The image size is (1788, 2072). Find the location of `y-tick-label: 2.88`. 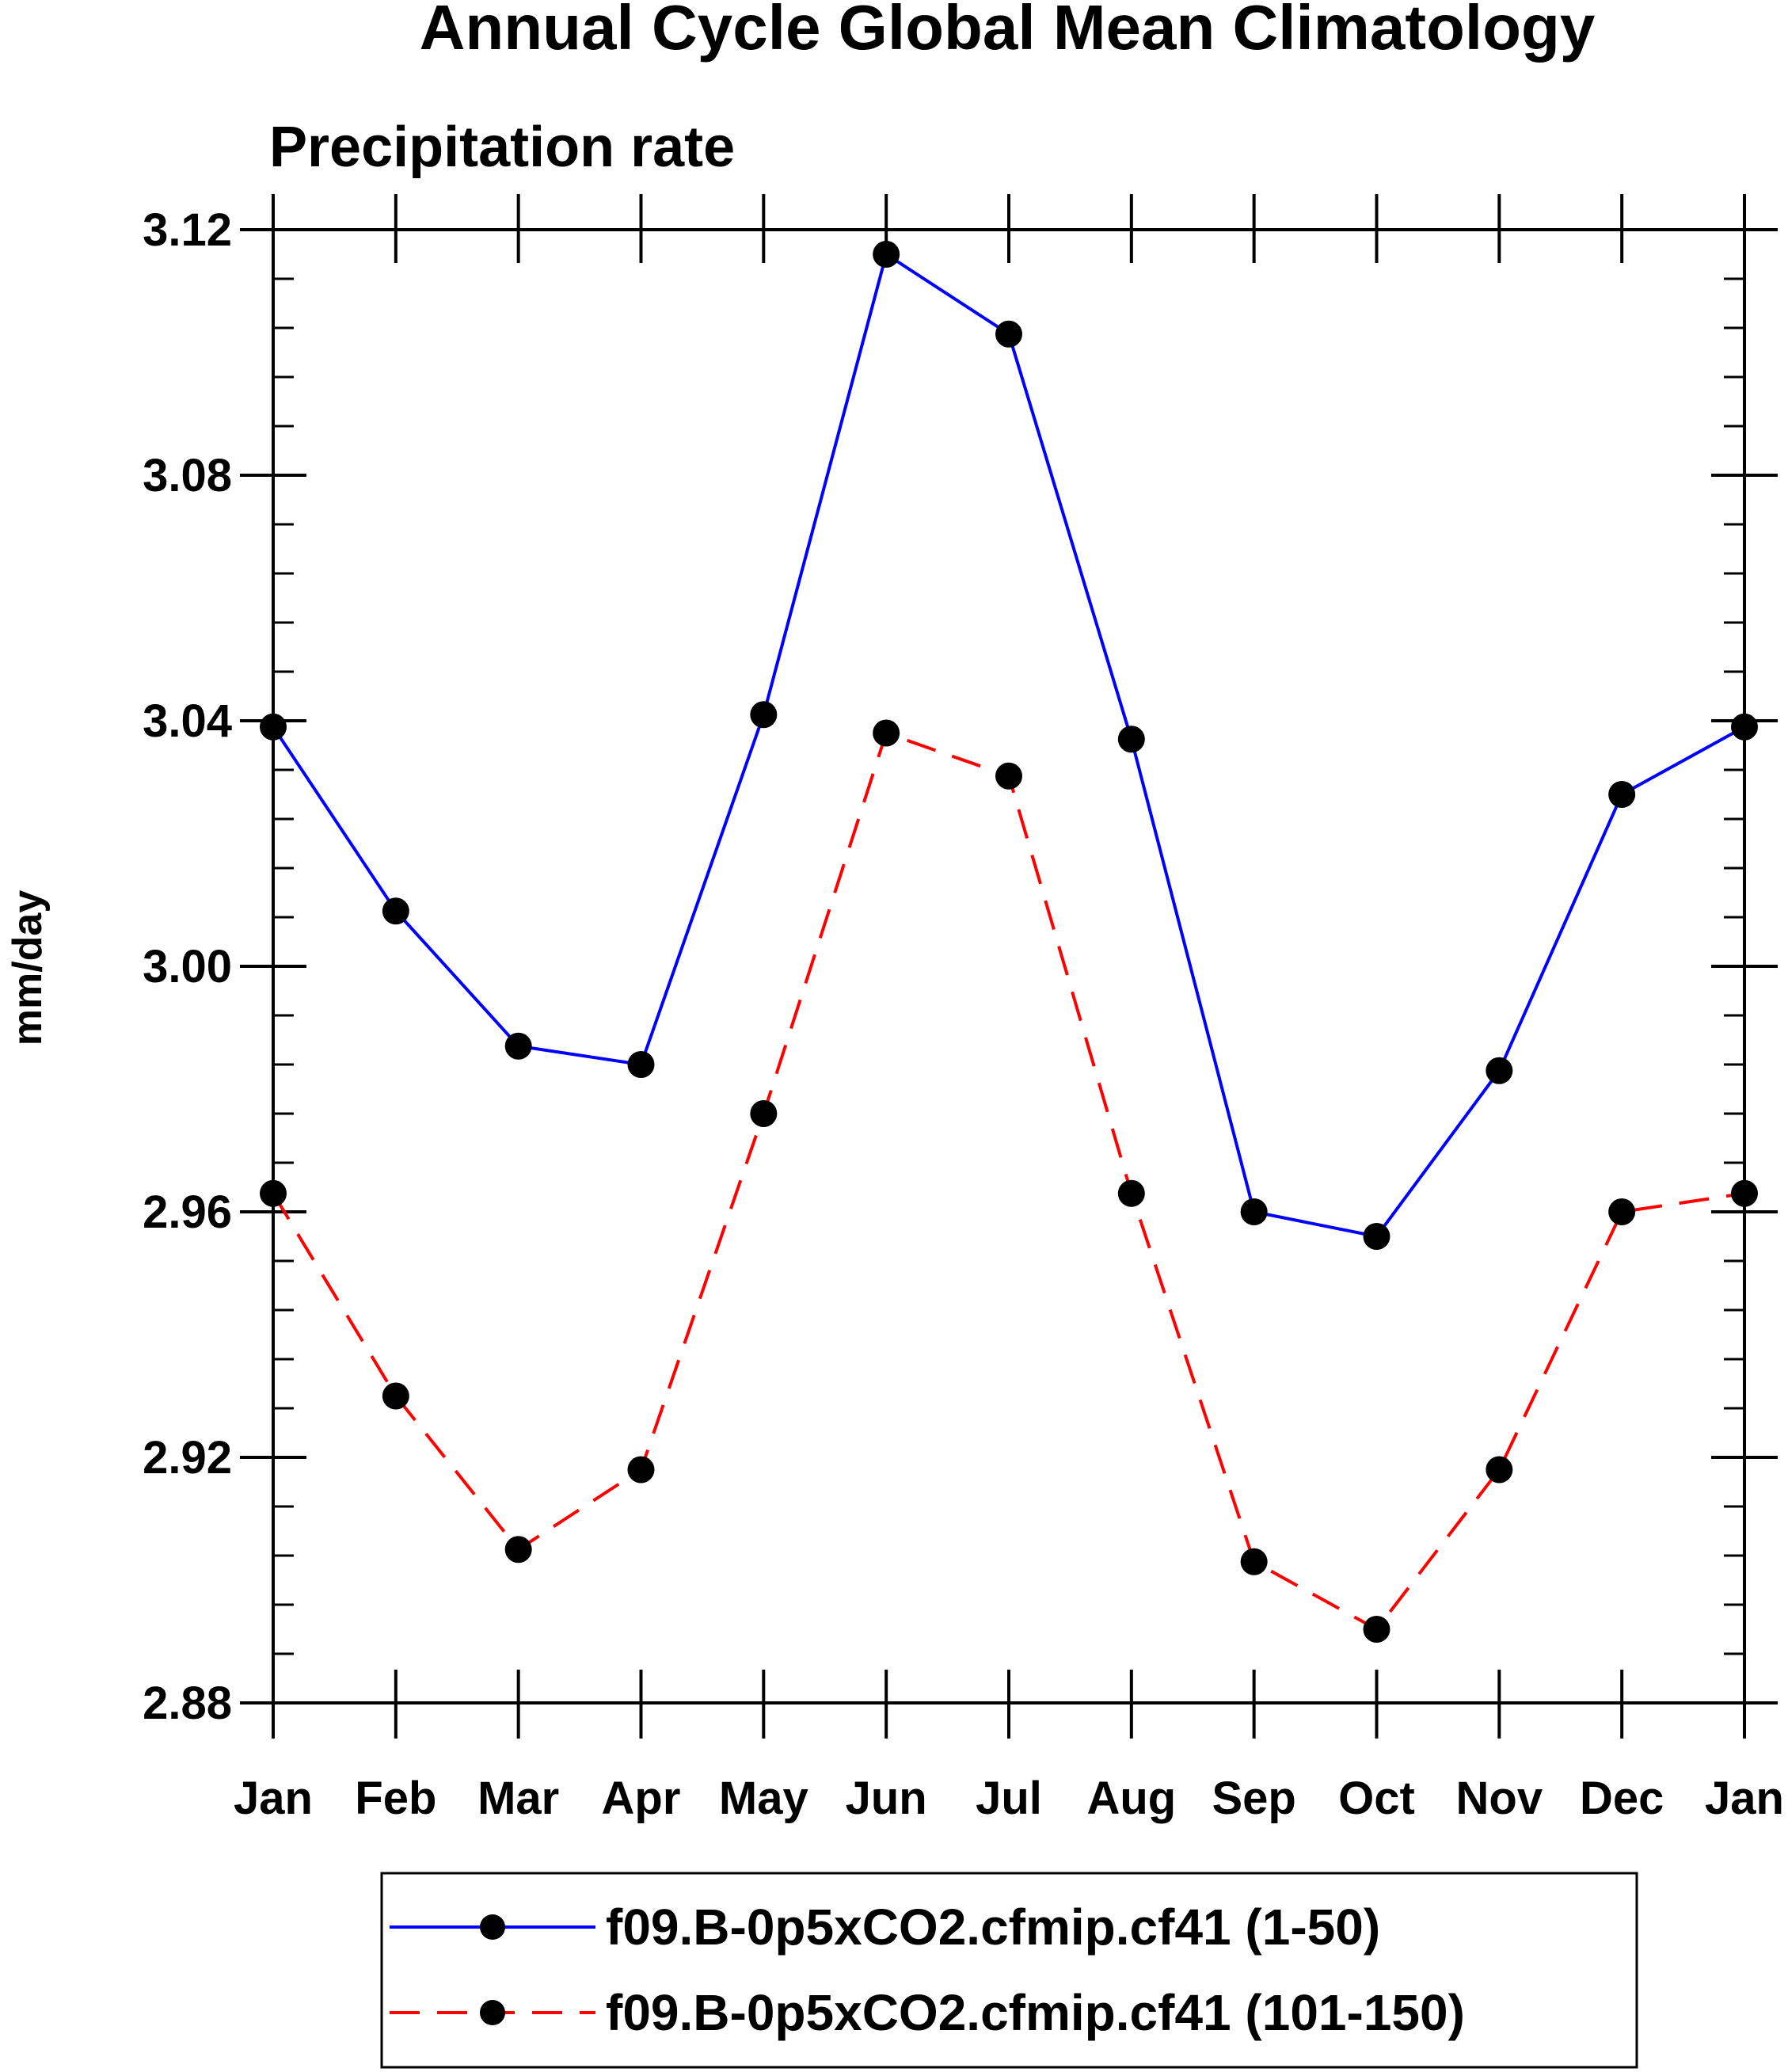

y-tick-label: 2.88 is located at coordinates (187, 1703).